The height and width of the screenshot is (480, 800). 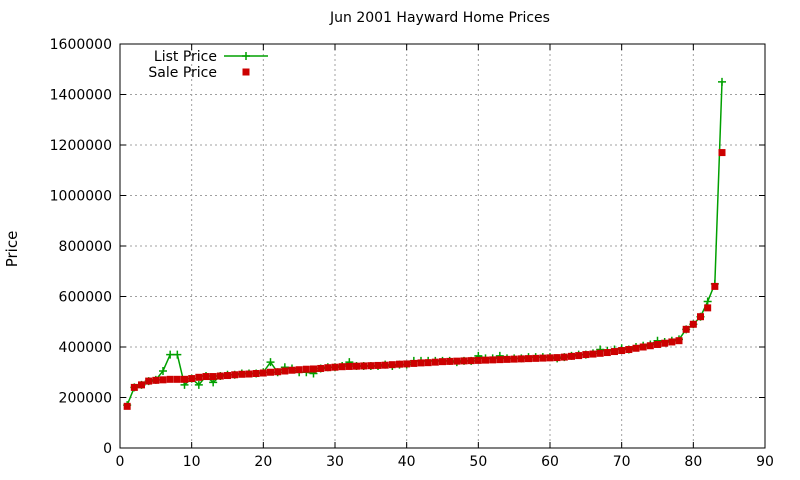 I want to click on y-tick-label: 1000000, so click(x=81, y=197).